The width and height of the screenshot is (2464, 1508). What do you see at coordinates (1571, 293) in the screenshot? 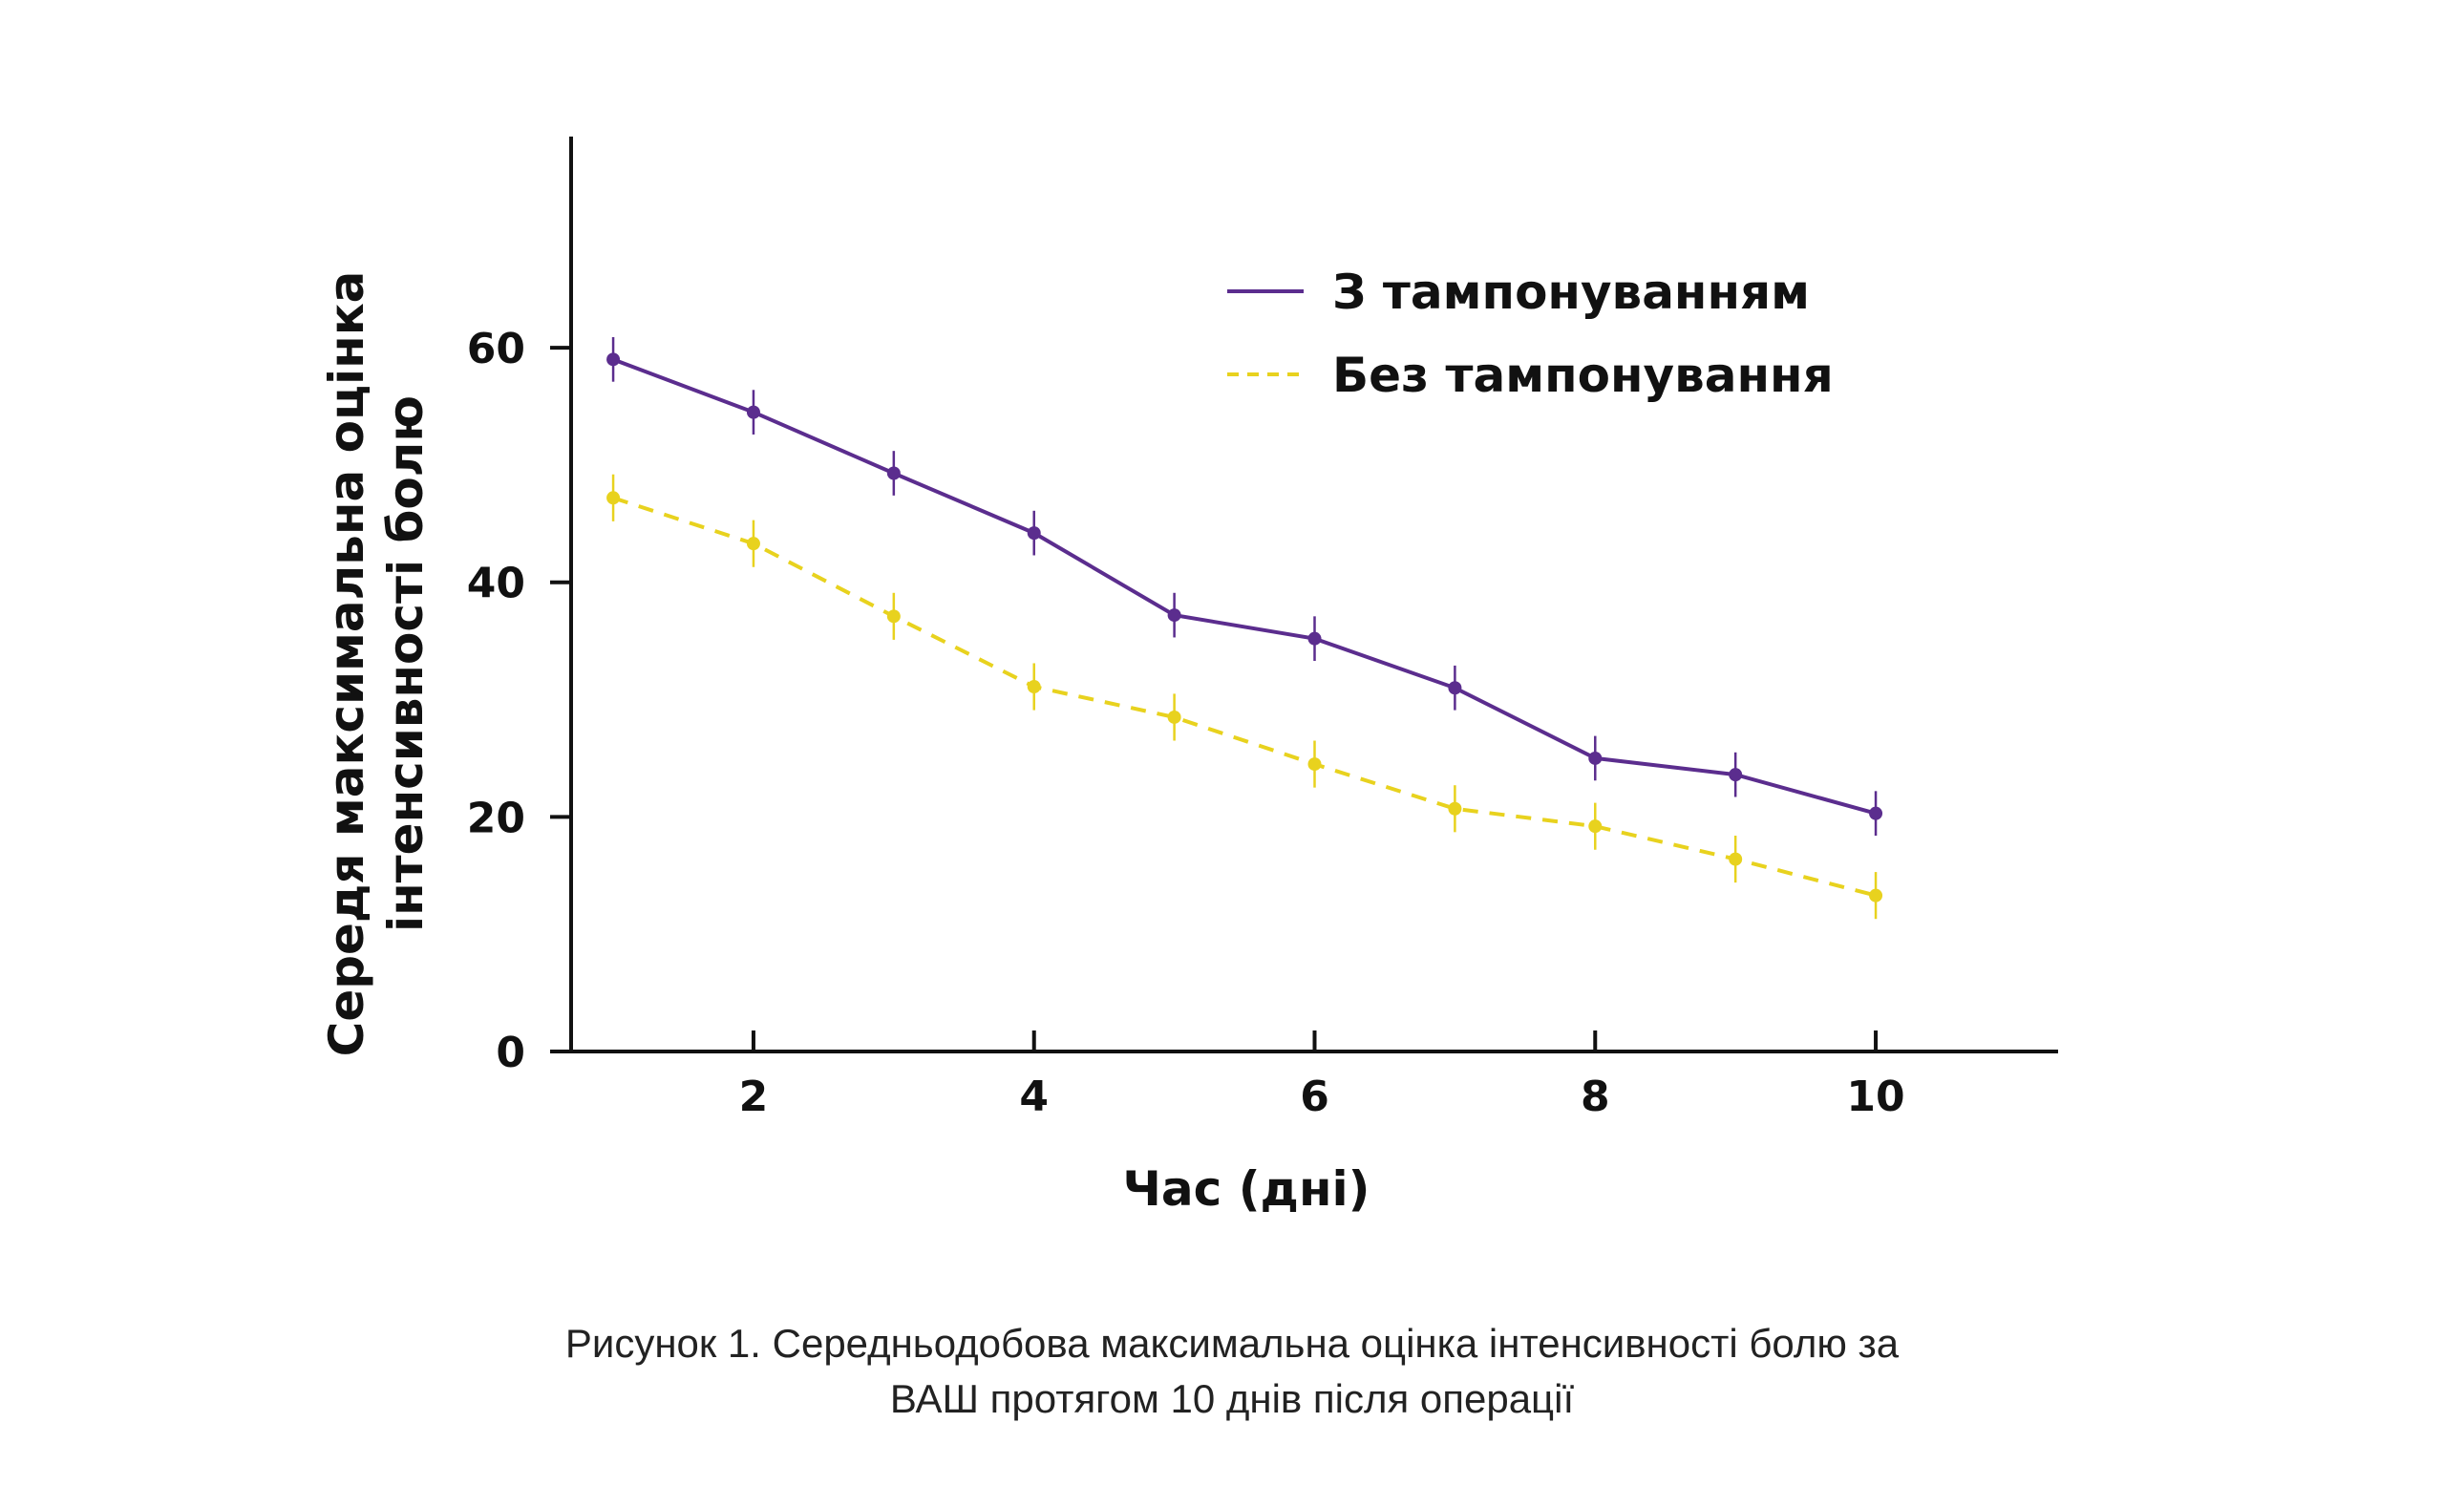
I see `legend-label: З тампонуванням` at bounding box center [1571, 293].